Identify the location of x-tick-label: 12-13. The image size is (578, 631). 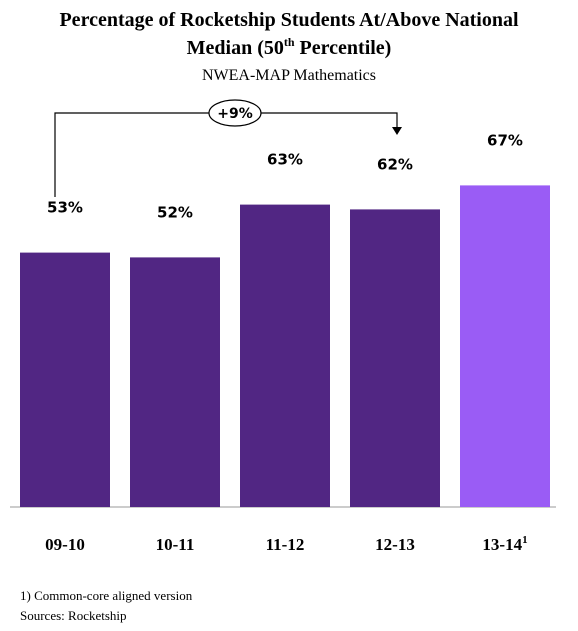
(395, 544).